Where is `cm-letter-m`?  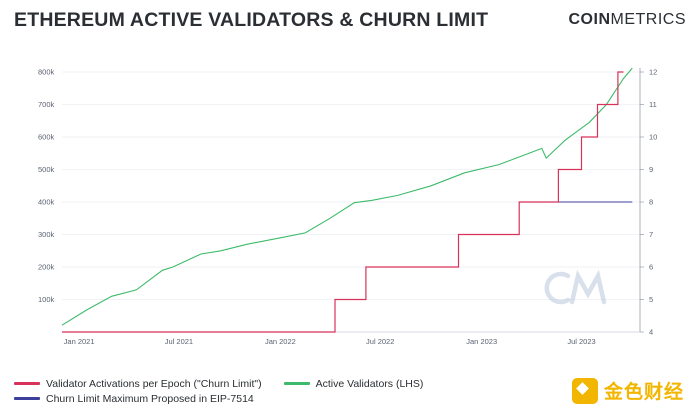 cm-letter-m is located at coordinates (588, 287).